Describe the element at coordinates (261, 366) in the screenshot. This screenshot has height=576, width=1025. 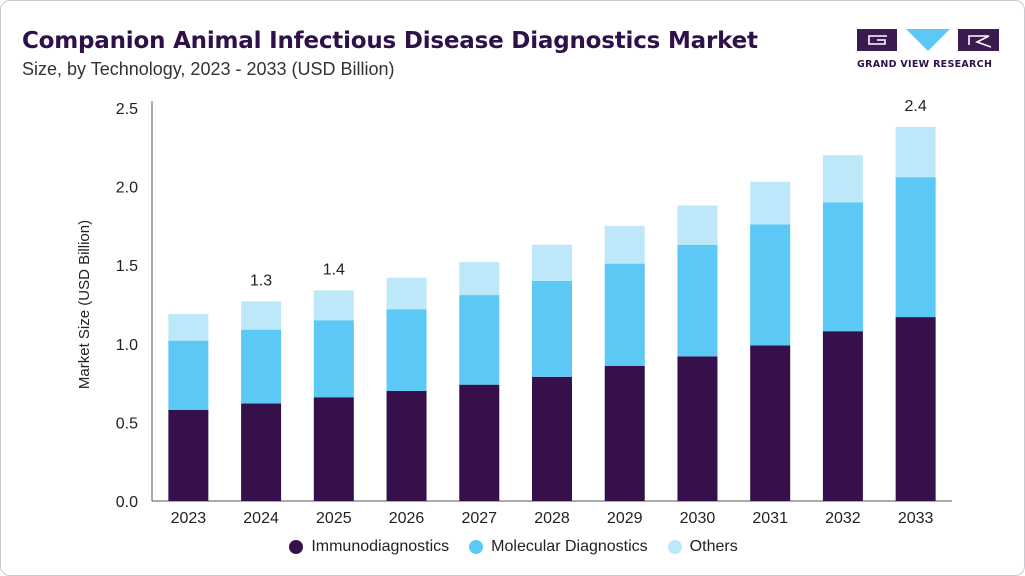
I see `bar-molecular-diagnostics-2024` at that location.